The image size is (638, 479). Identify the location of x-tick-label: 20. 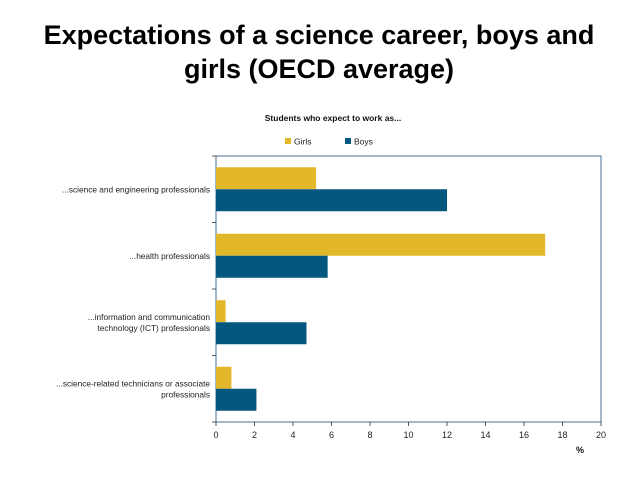
(601, 435).